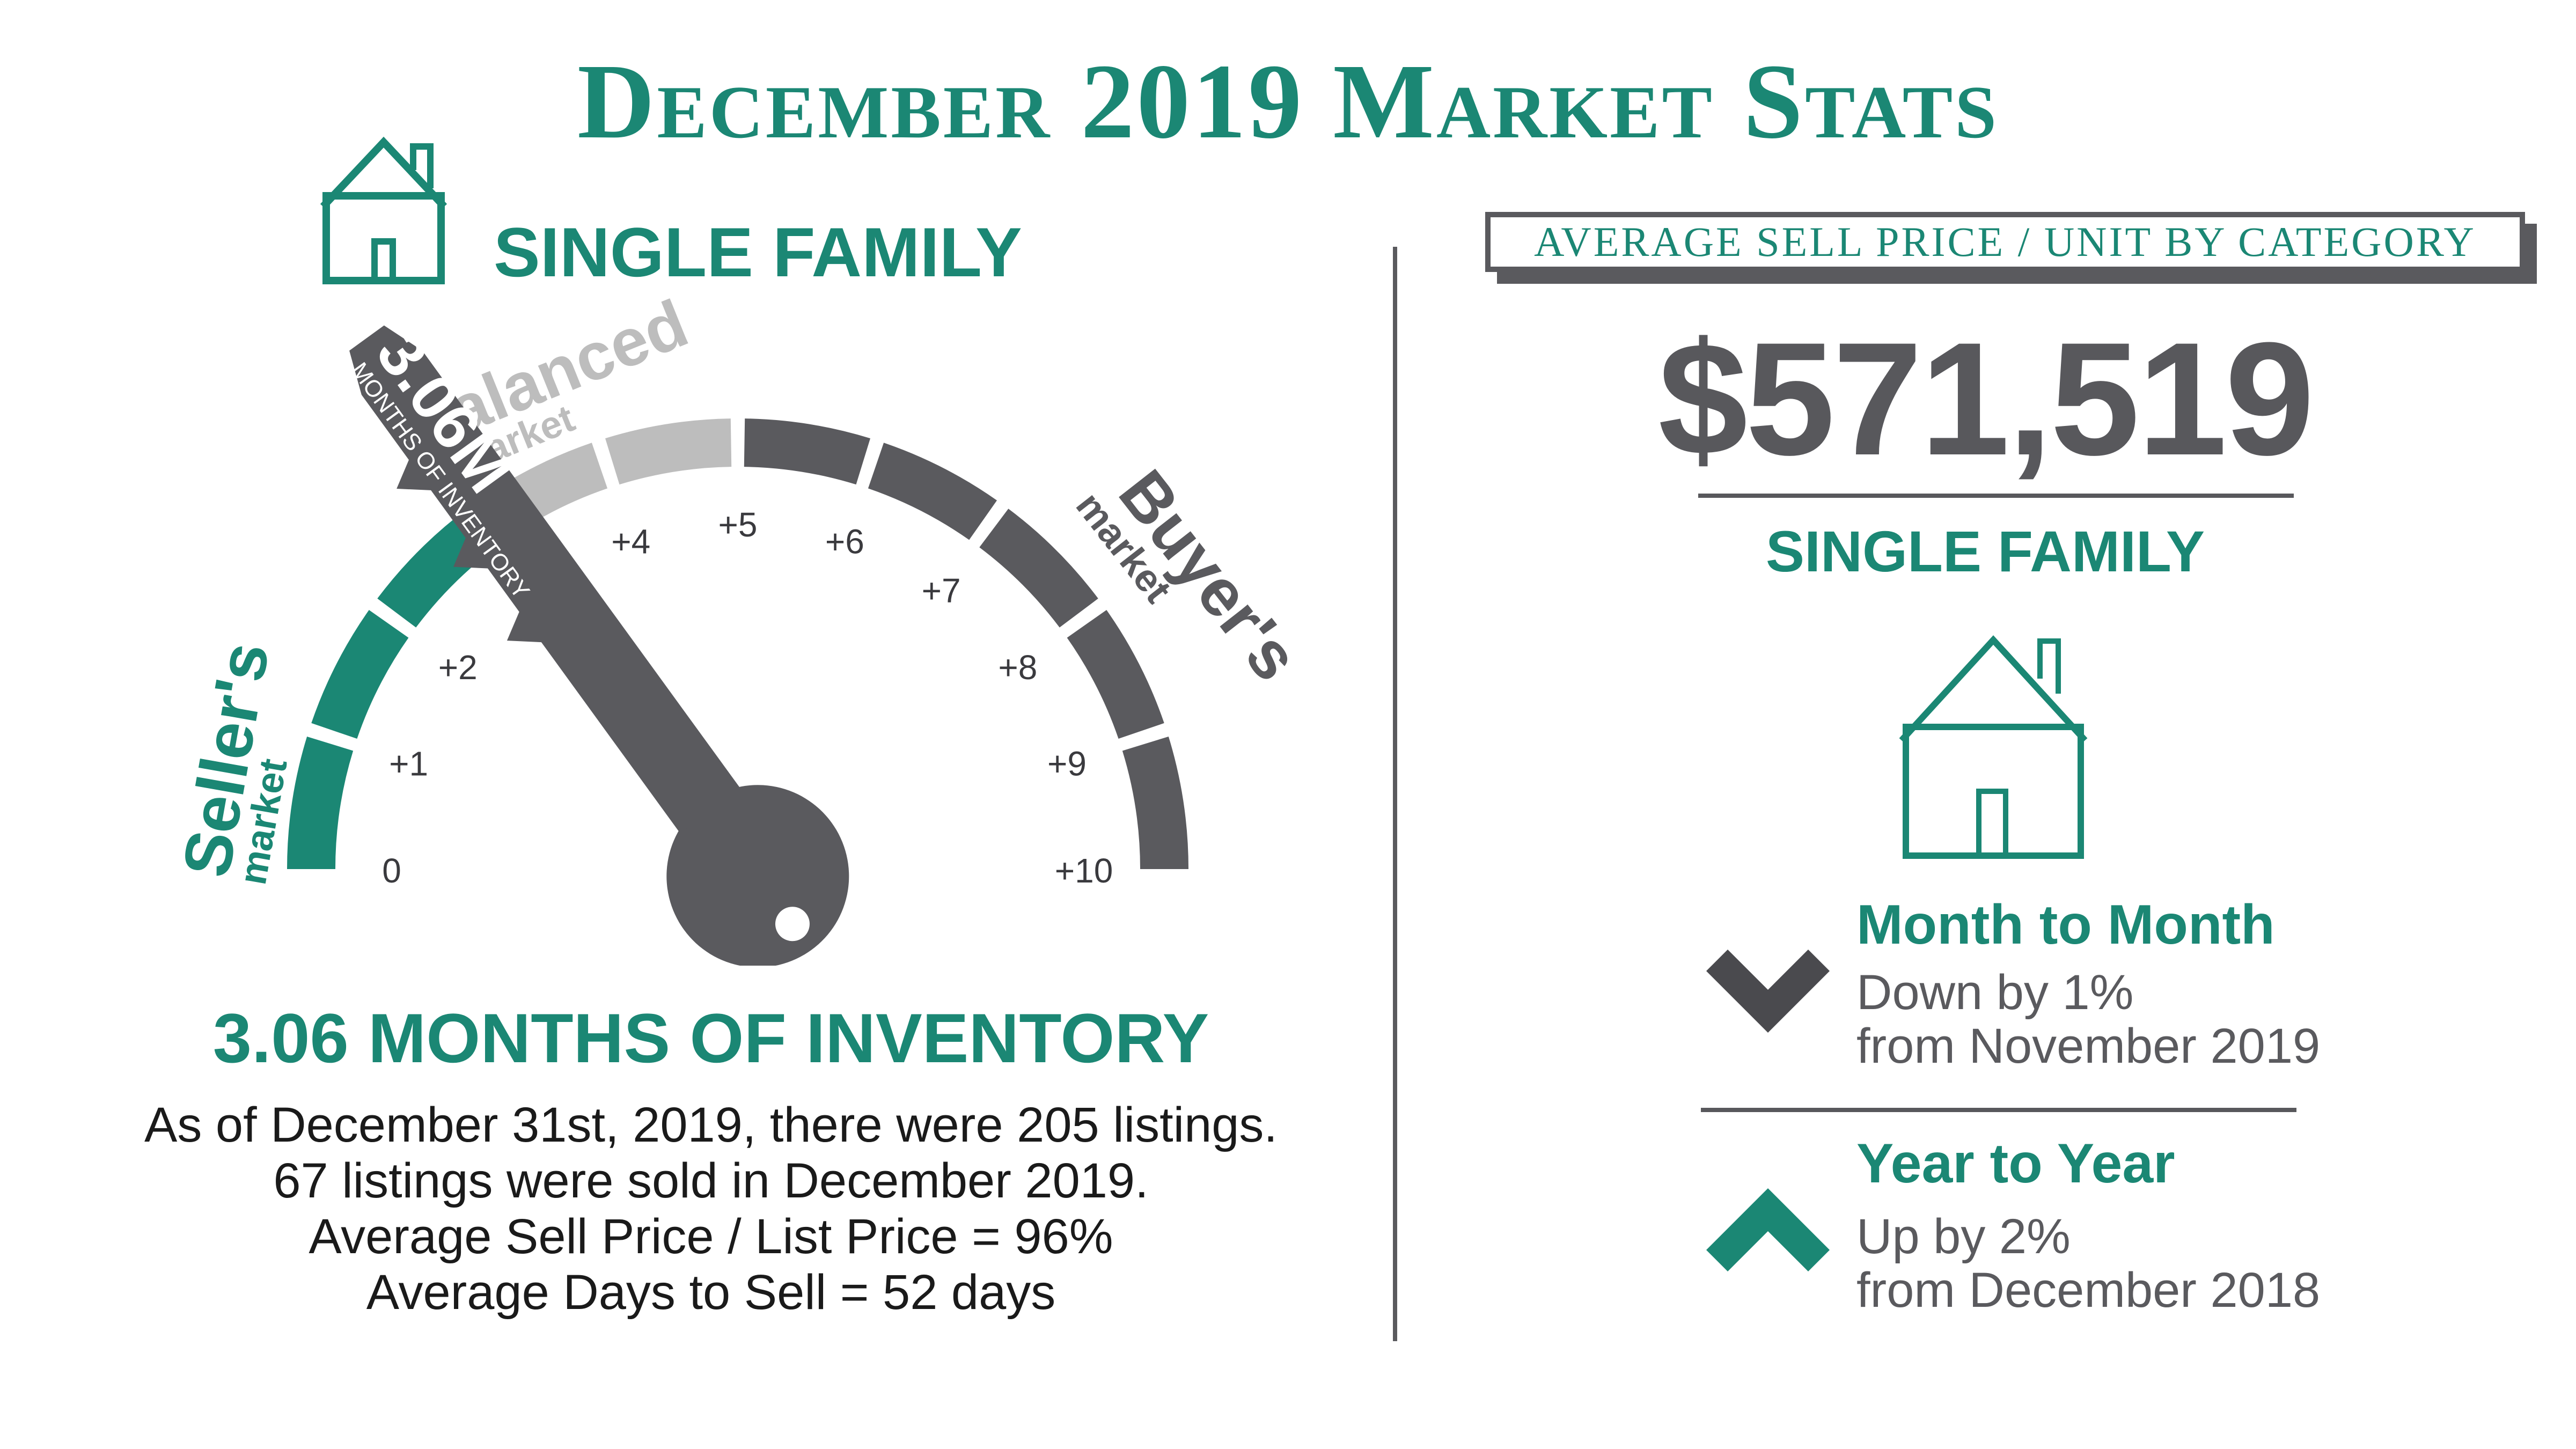  What do you see at coordinates (2088, 1290) in the screenshot?
I see `year-to-year-period: from December 2018` at bounding box center [2088, 1290].